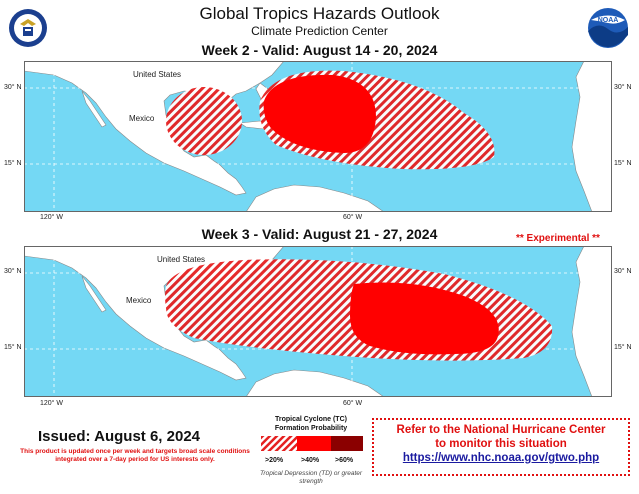 The width and height of the screenshot is (639, 494). Describe the element at coordinates (353, 403) in the screenshot. I see `week3-lon-60: 60° W` at that location.